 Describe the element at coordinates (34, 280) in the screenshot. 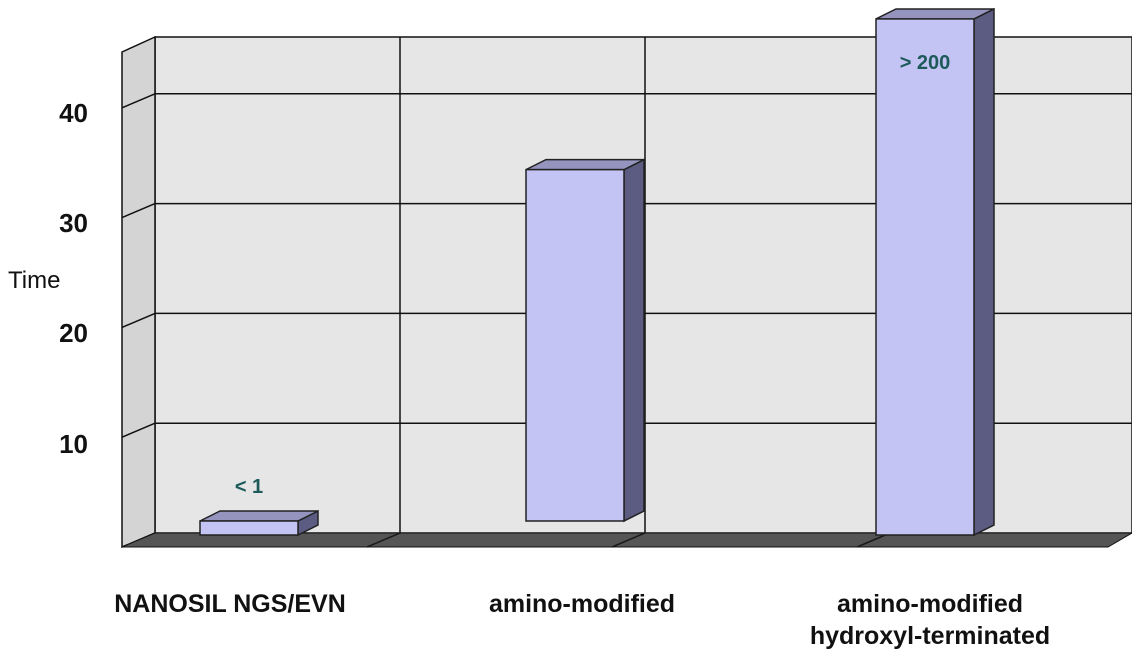

I see `y-axis-label: Time` at that location.